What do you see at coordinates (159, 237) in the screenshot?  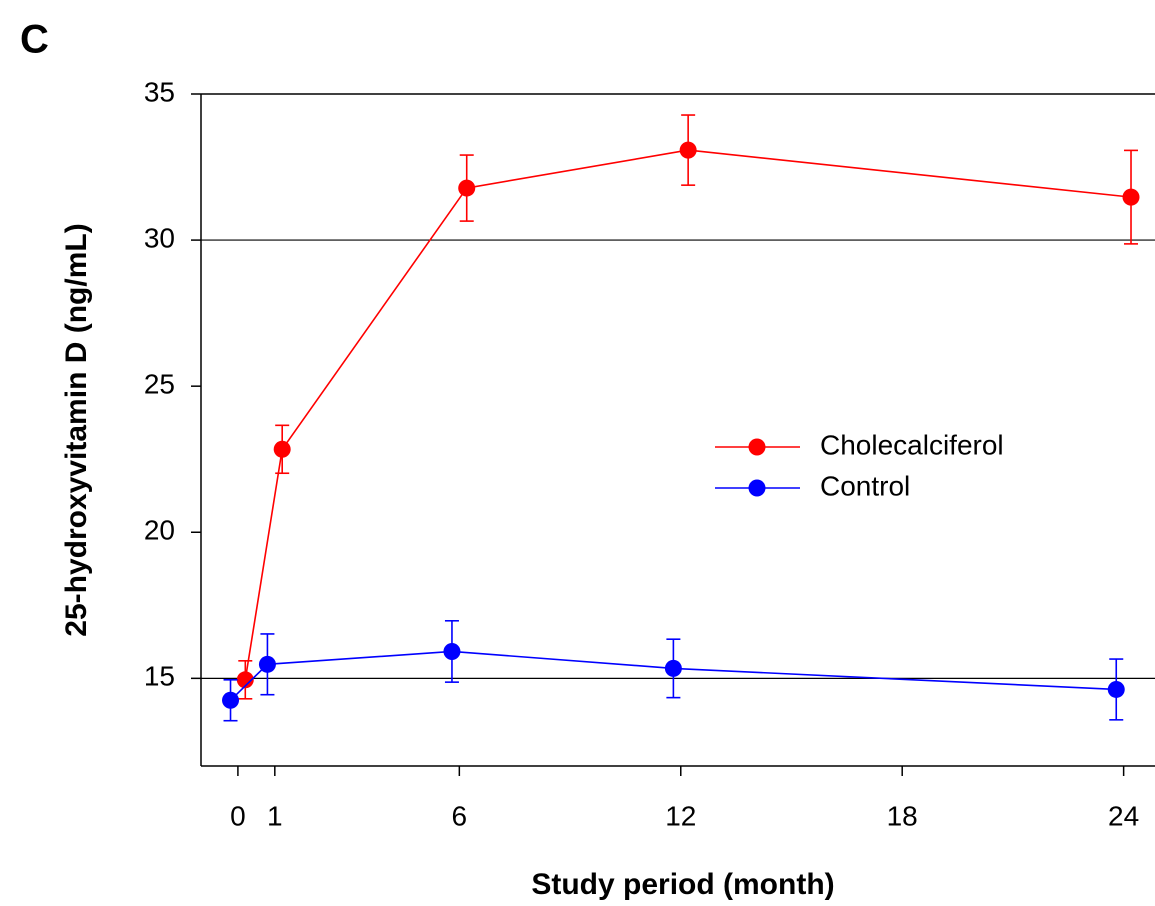 I see `y-tick-label: 30` at bounding box center [159, 237].